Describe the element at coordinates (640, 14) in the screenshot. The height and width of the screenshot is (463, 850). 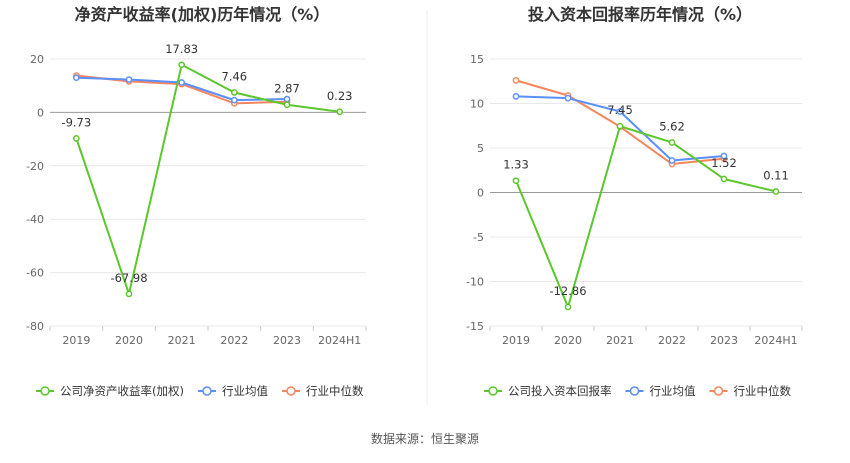
I see `roic-chart-title: 投入资本回报率历年情况（%）` at that location.